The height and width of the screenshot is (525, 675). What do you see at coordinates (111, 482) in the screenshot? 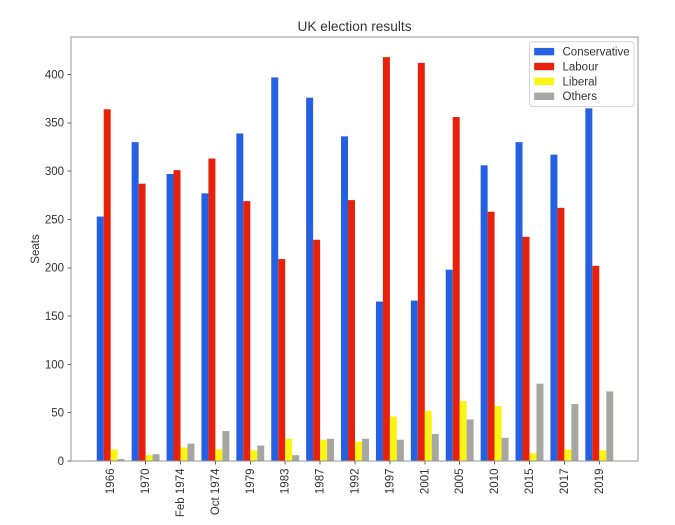
I see `svg-text: 1966` at bounding box center [111, 482].